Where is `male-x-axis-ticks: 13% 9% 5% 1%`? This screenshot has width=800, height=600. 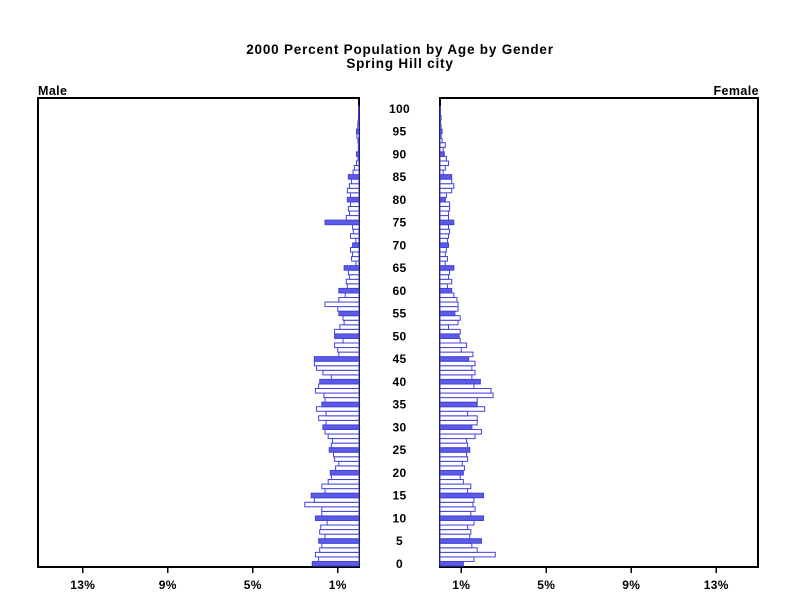
male-x-axis-ticks: 13% 9% 5% 1% is located at coordinates (208, 579).